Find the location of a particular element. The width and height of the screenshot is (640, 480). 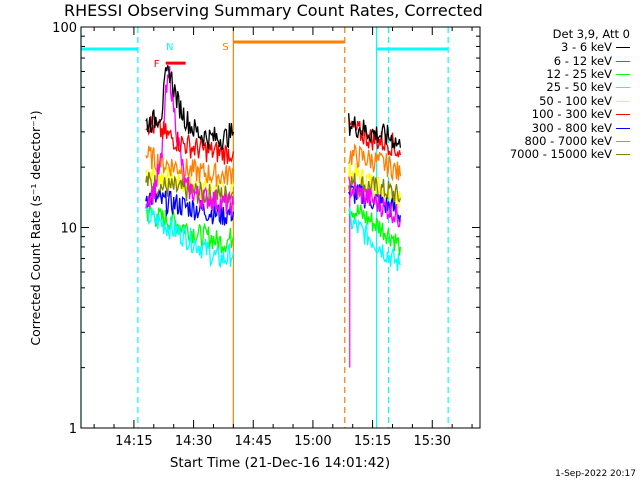

y-tick-label: 10 is located at coordinates (68, 229).